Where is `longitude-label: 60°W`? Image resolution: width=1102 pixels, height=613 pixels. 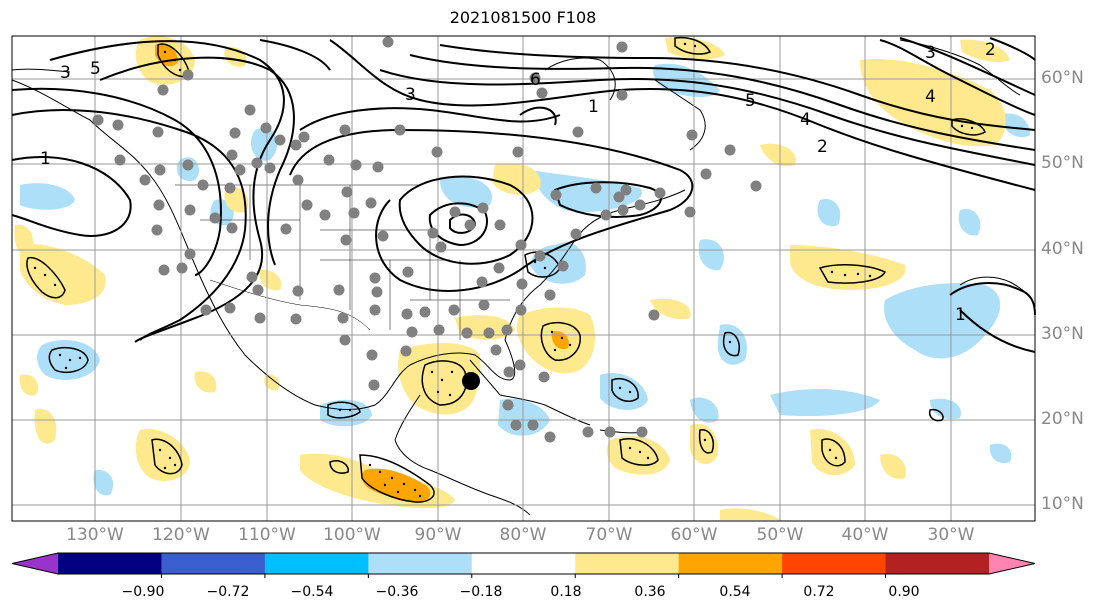
longitude-label: 60°W is located at coordinates (694, 535).